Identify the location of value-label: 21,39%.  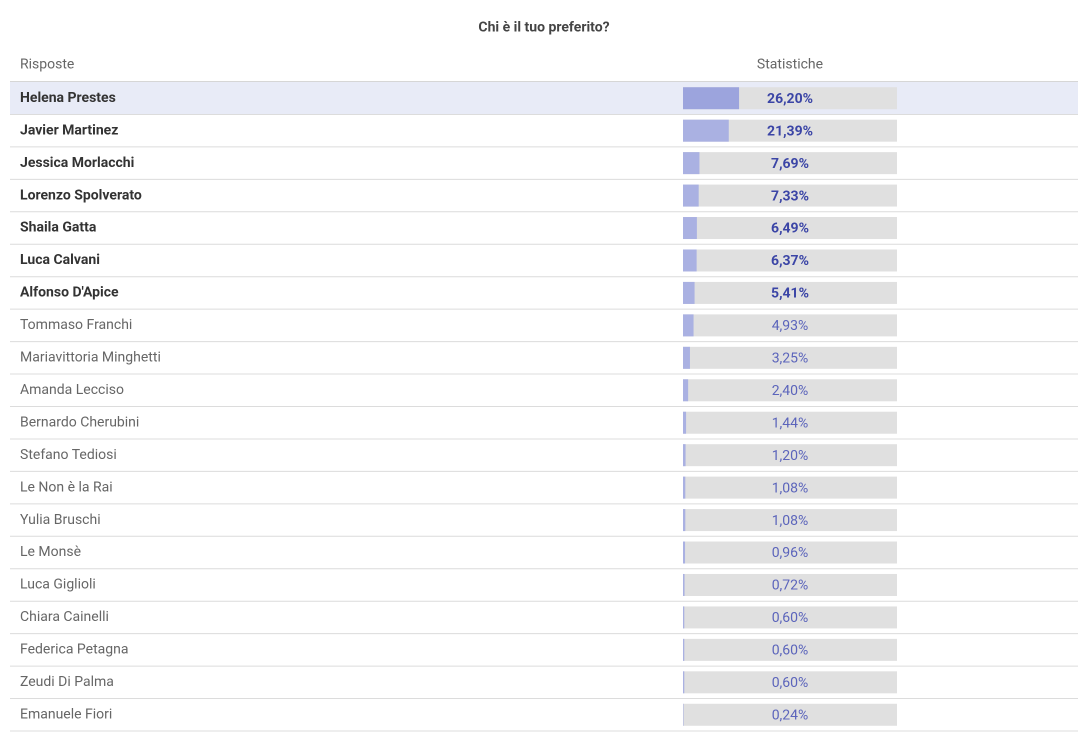
(790, 131).